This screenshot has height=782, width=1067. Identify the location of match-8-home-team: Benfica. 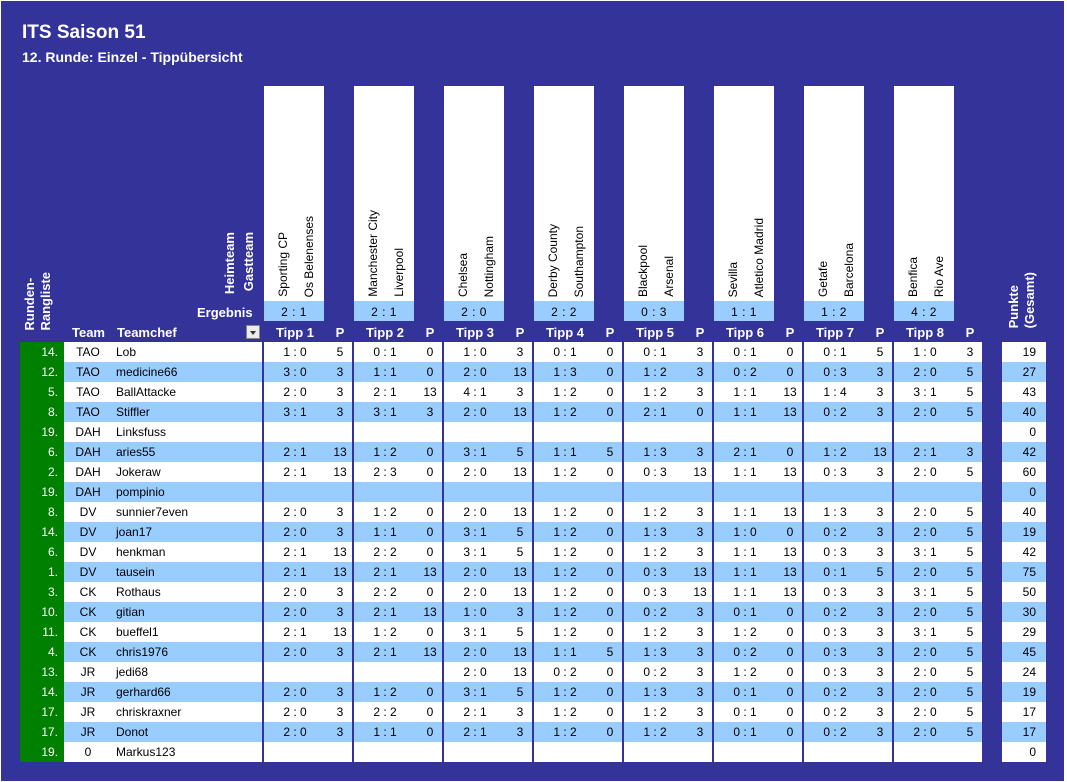
(913, 276).